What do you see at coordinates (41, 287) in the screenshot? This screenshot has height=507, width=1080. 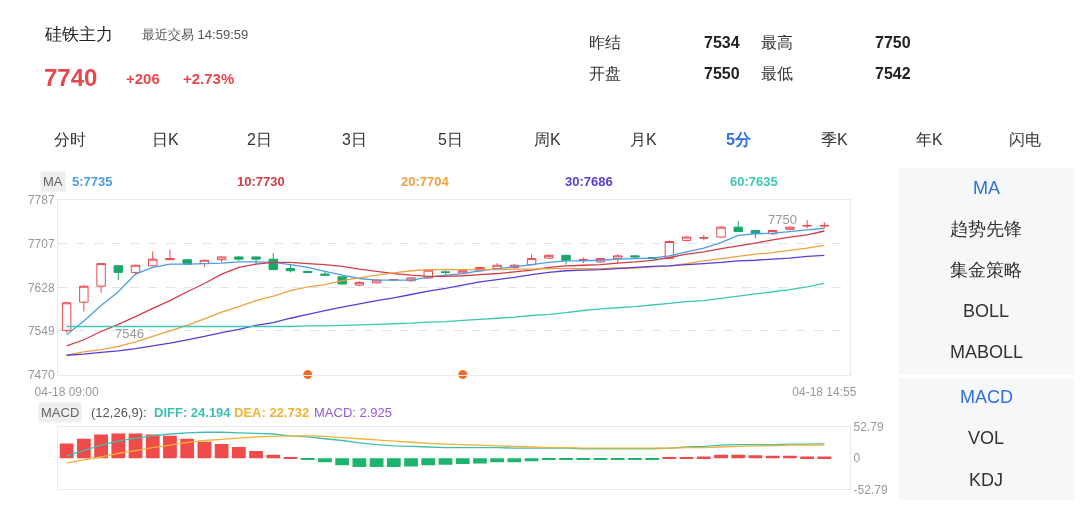 I see `y-tick-label: 7628` at bounding box center [41, 287].